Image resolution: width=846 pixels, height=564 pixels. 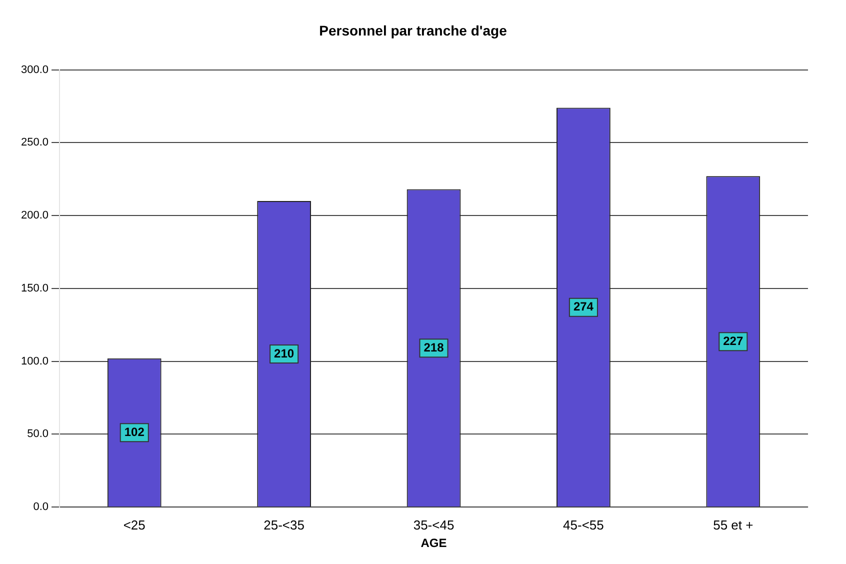 I want to click on data-label: 274, so click(x=583, y=307).